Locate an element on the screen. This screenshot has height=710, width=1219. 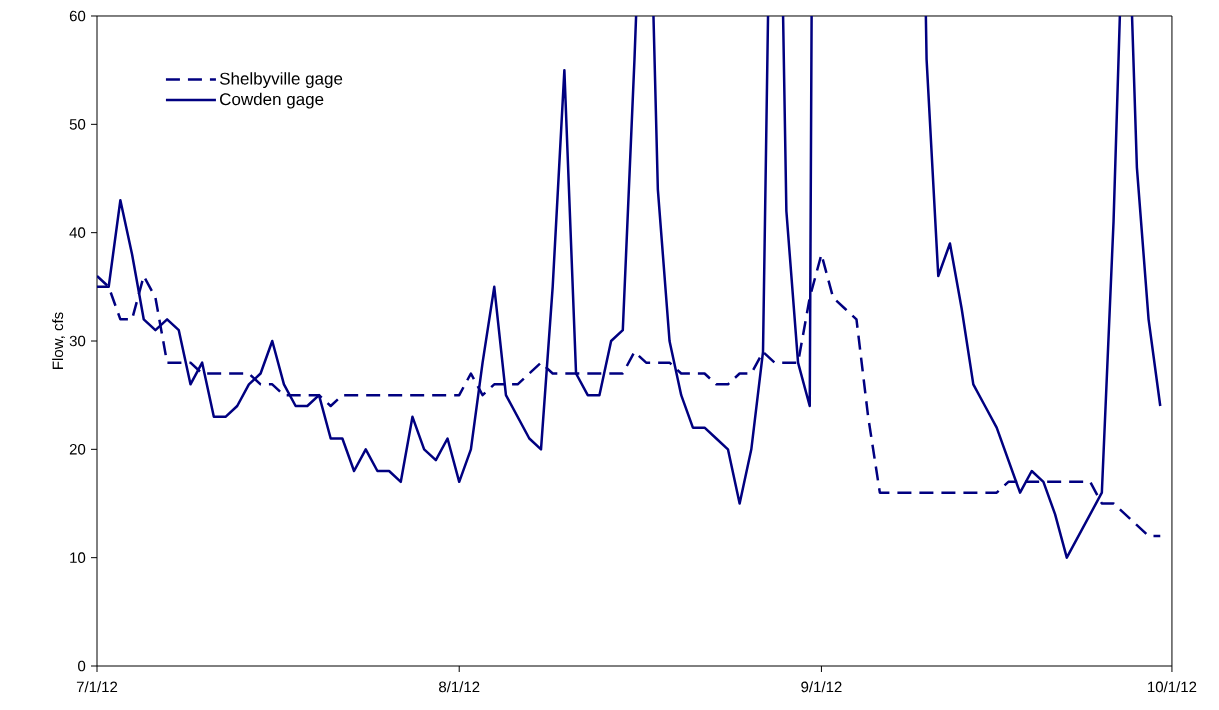
y-tick-label: 30 is located at coordinates (77, 341).